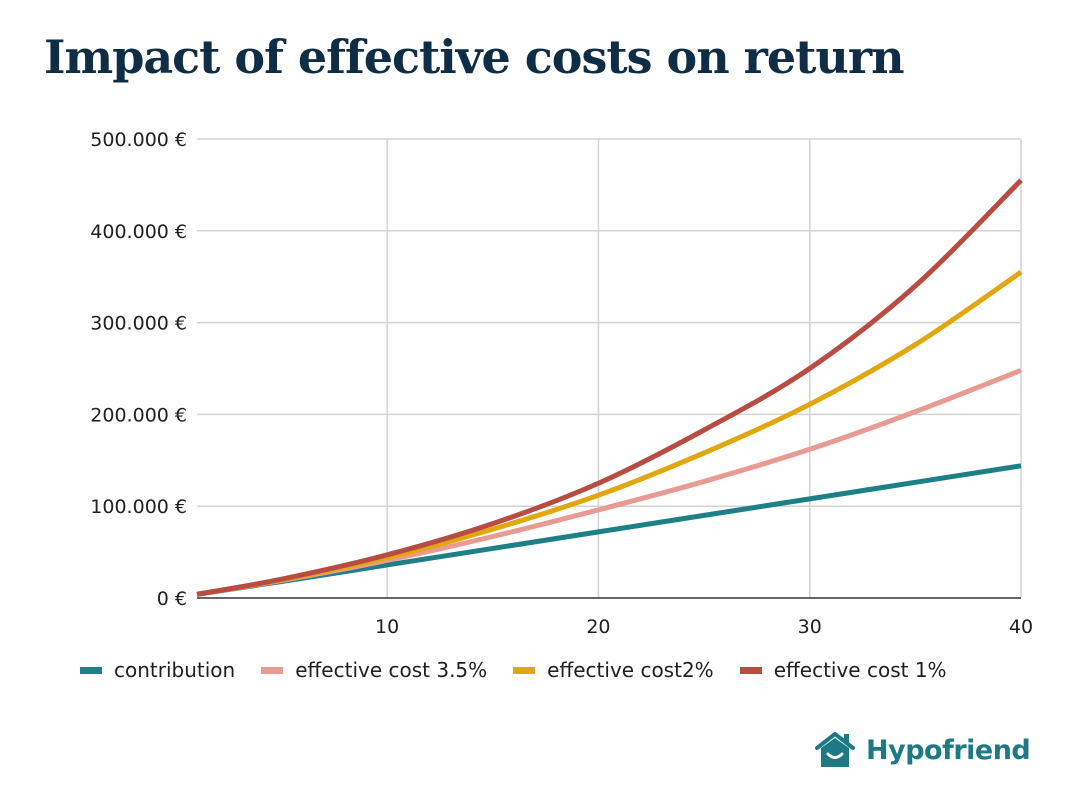  Describe the element at coordinates (835, 749) in the screenshot. I see `house-logo-icon` at that location.